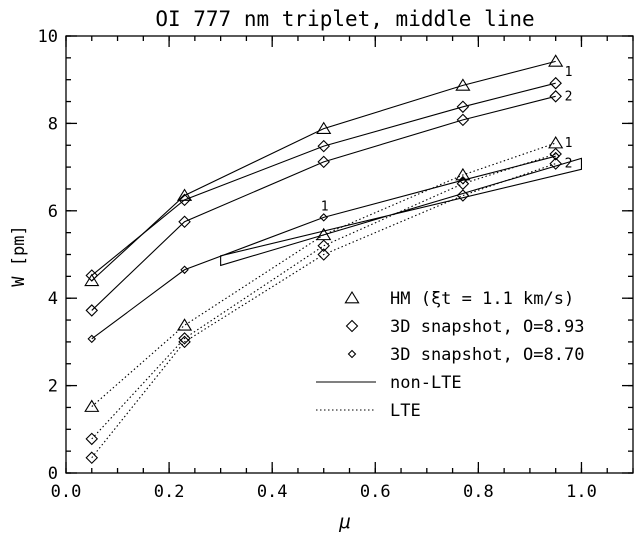 The height and width of the screenshot is (538, 640). I want to click on legend-row: HM (ξt = 1.1 km/s), so click(459, 299).